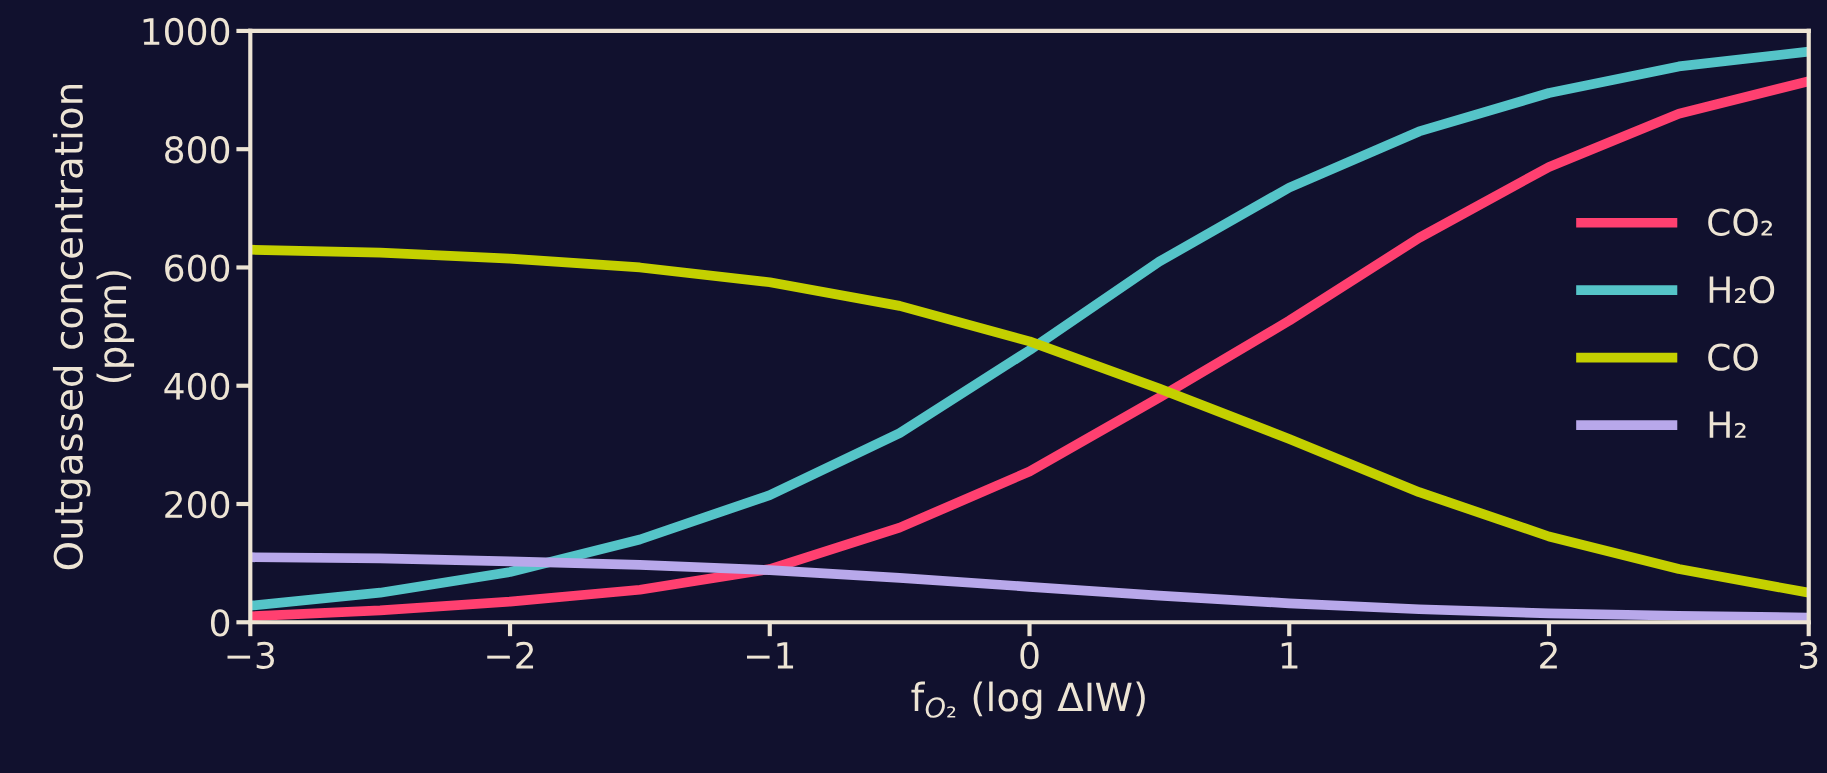 The image size is (1827, 773). I want to click on x-tick-label: −1, so click(770, 655).